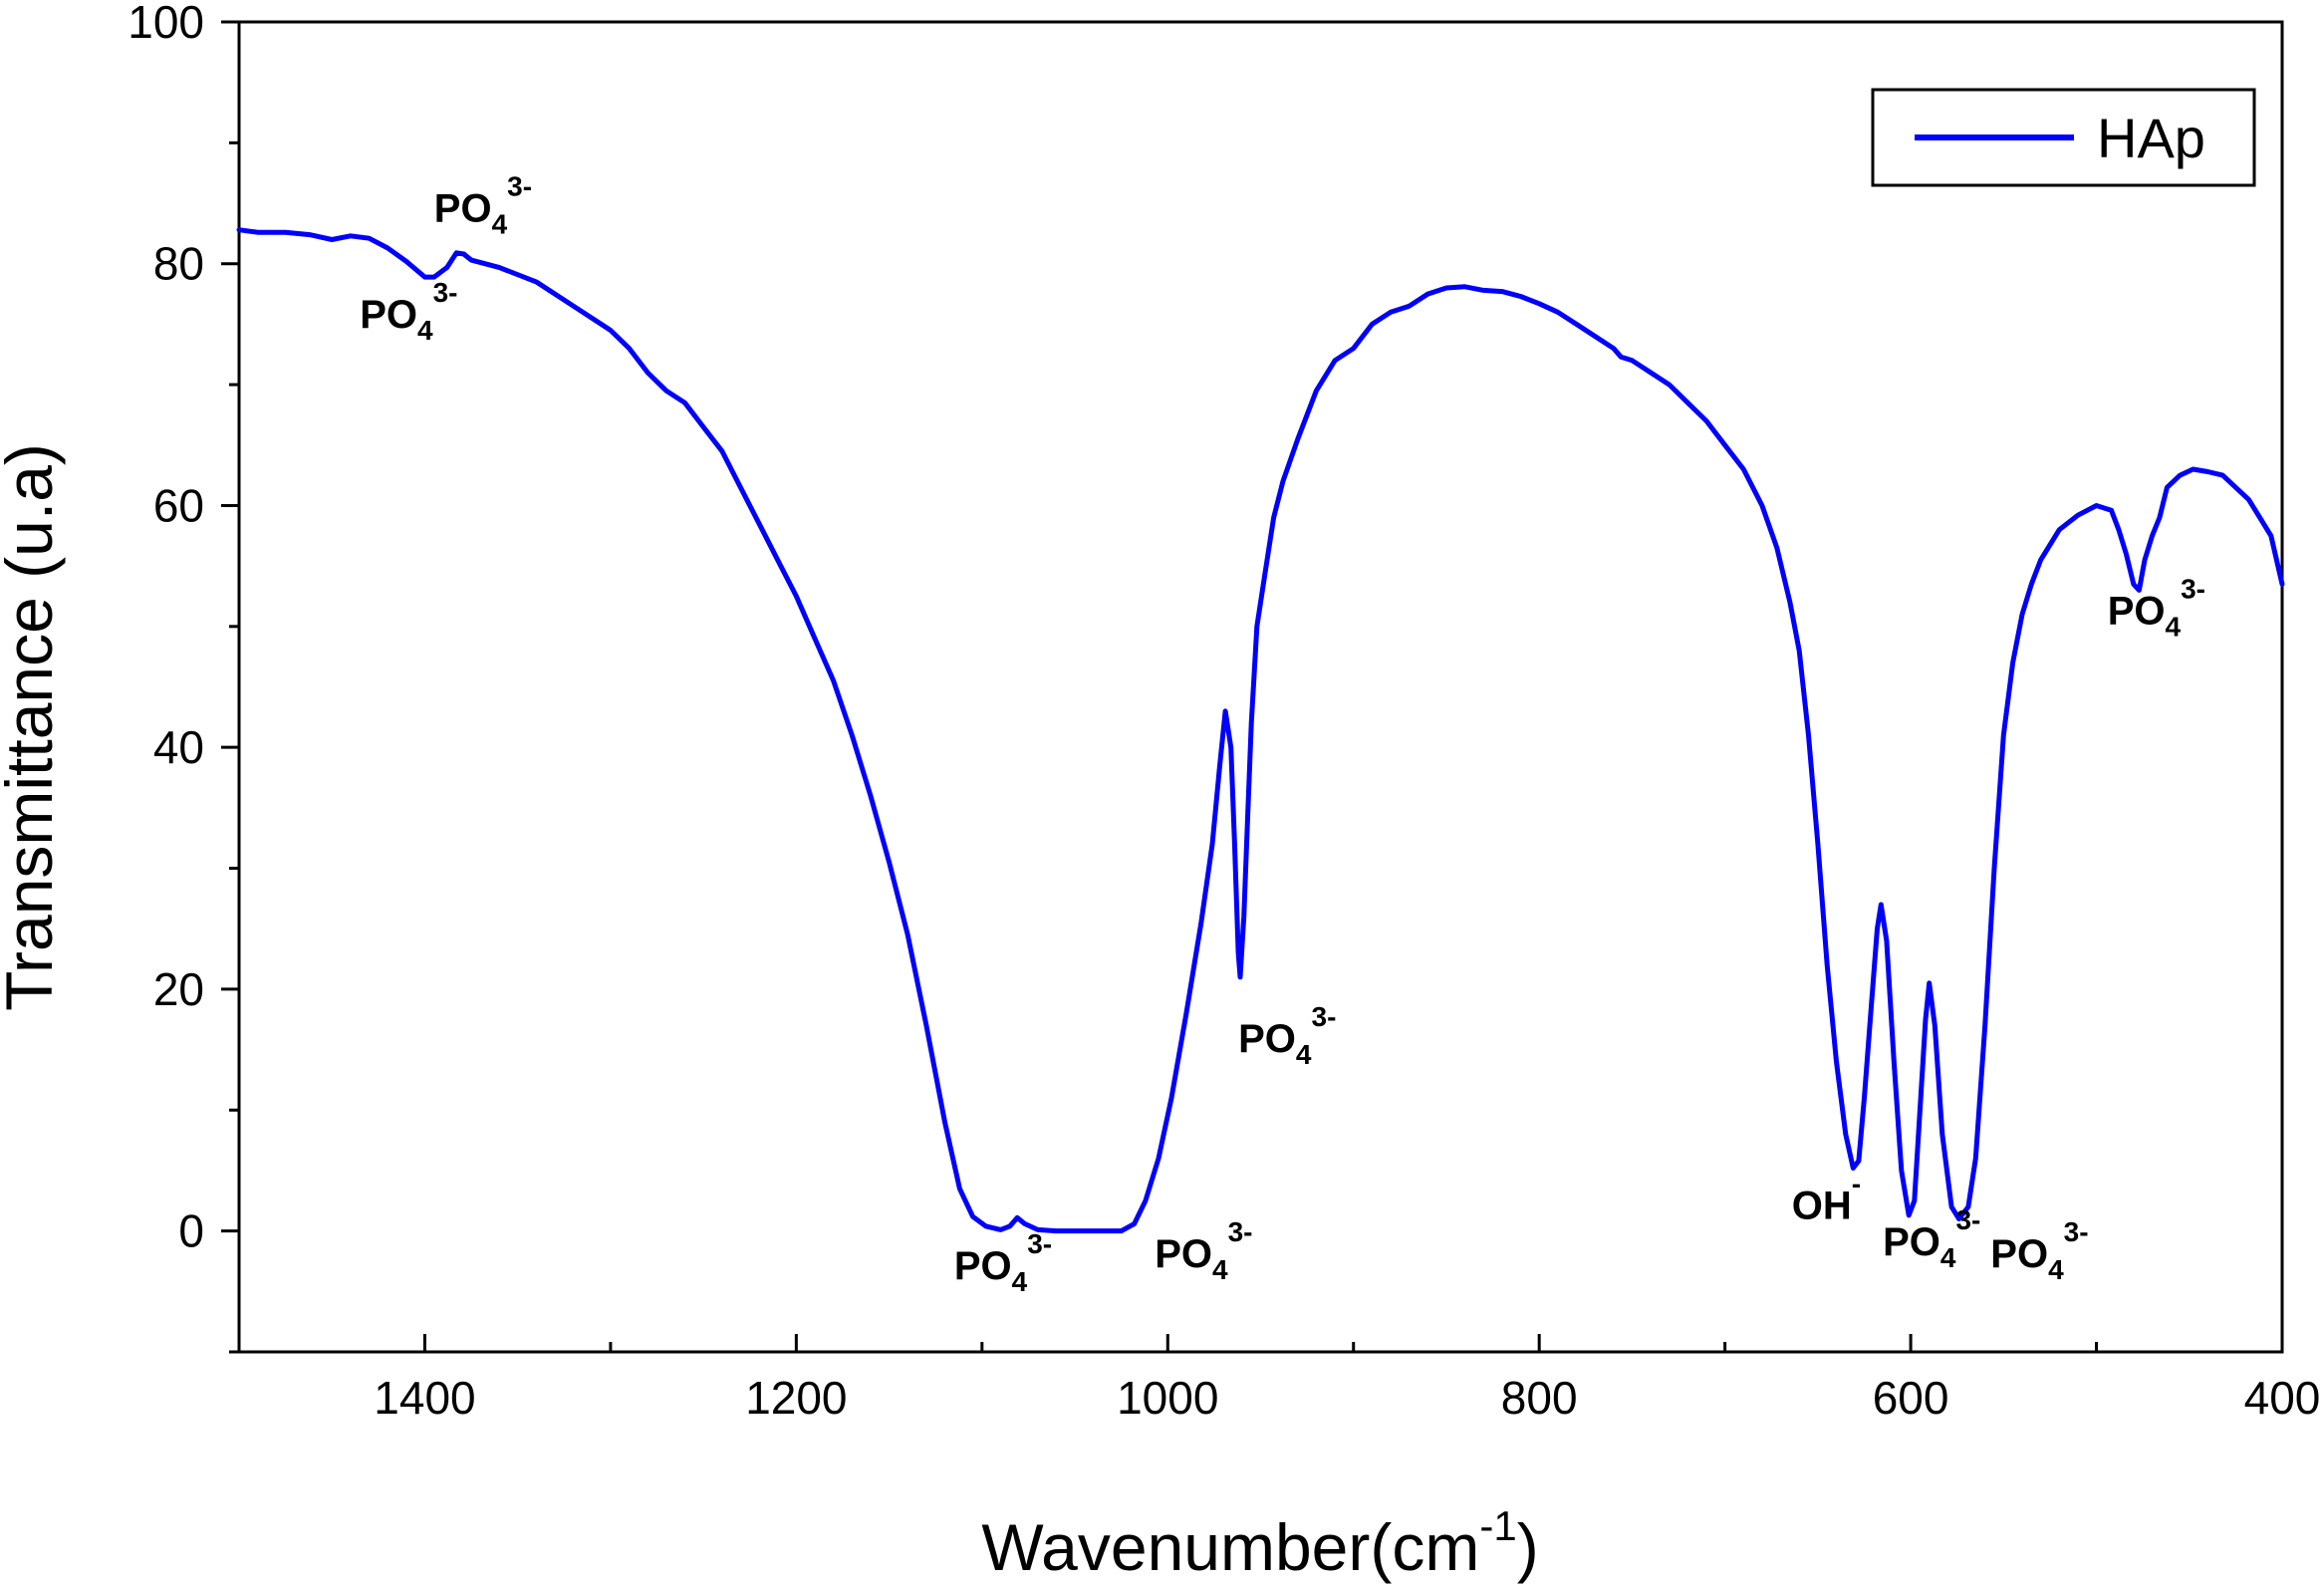 This screenshot has height=1588, width=2324. What do you see at coordinates (178, 989) in the screenshot?
I see `y-tick-label: 20` at bounding box center [178, 989].